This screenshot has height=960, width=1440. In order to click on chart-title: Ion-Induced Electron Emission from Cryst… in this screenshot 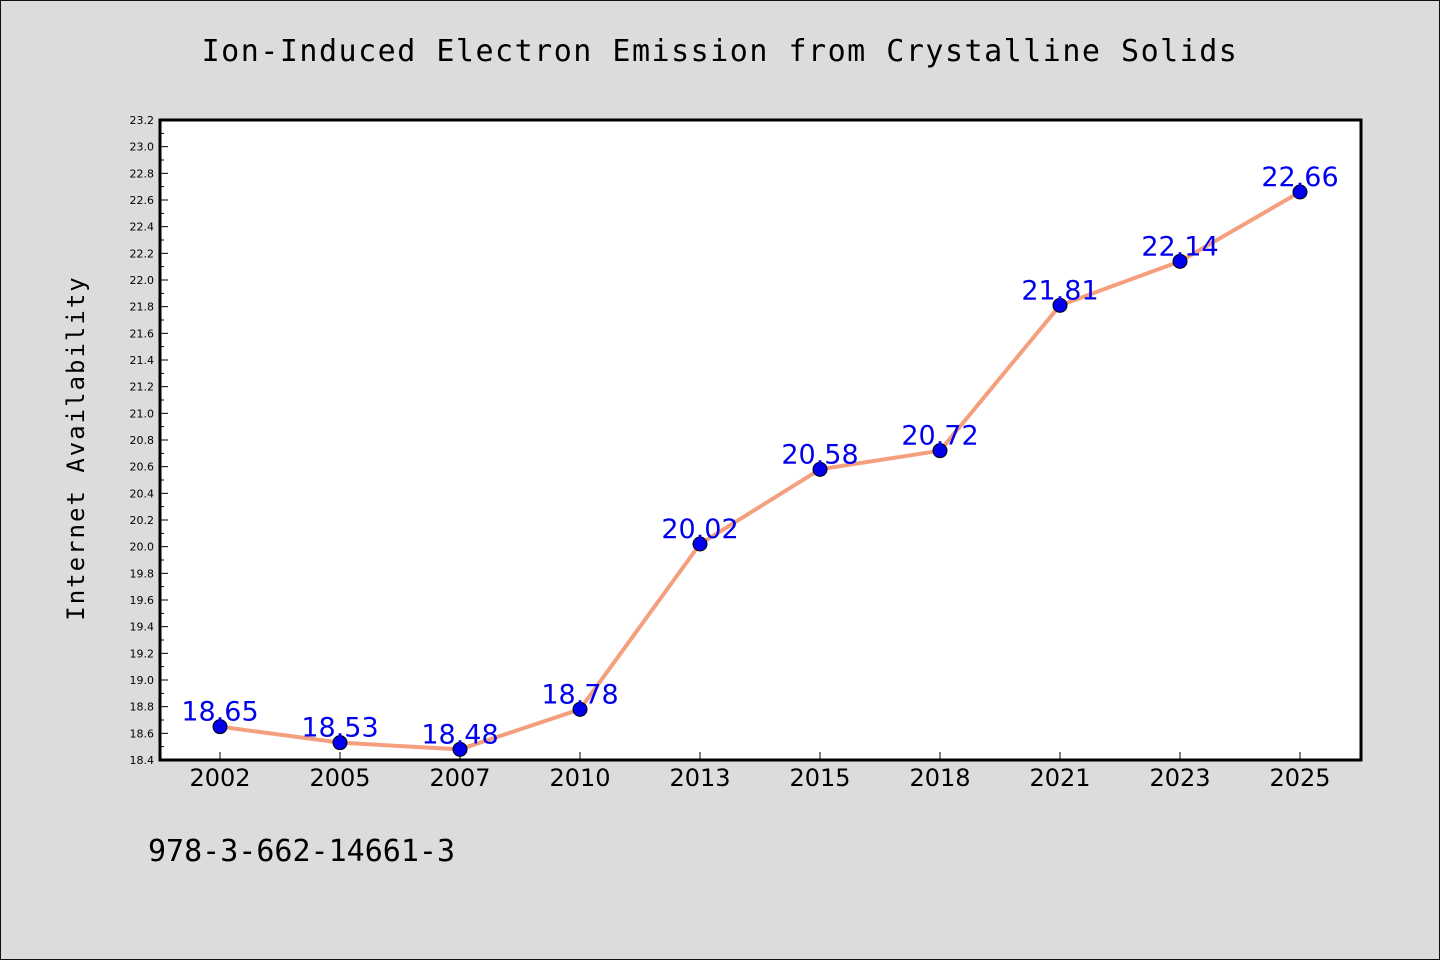, I will do `click(720, 51)`.